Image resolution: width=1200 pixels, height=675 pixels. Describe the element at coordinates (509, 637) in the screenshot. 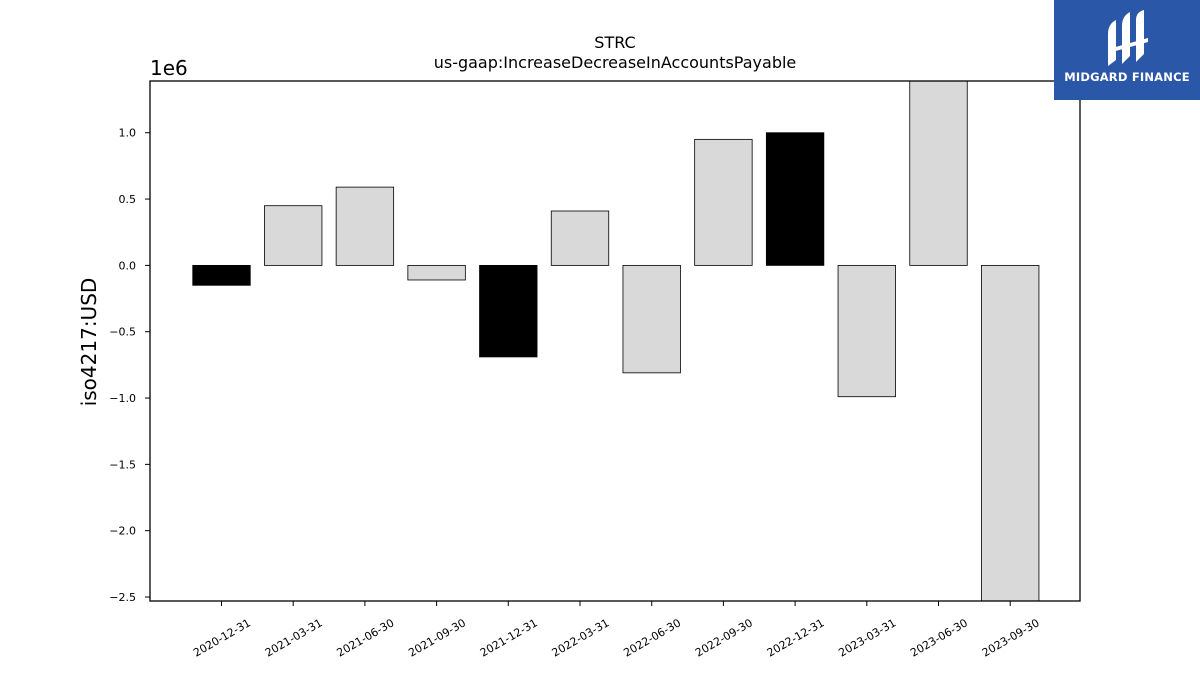

I see `x-tick-label: 2021-12-31` at that location.